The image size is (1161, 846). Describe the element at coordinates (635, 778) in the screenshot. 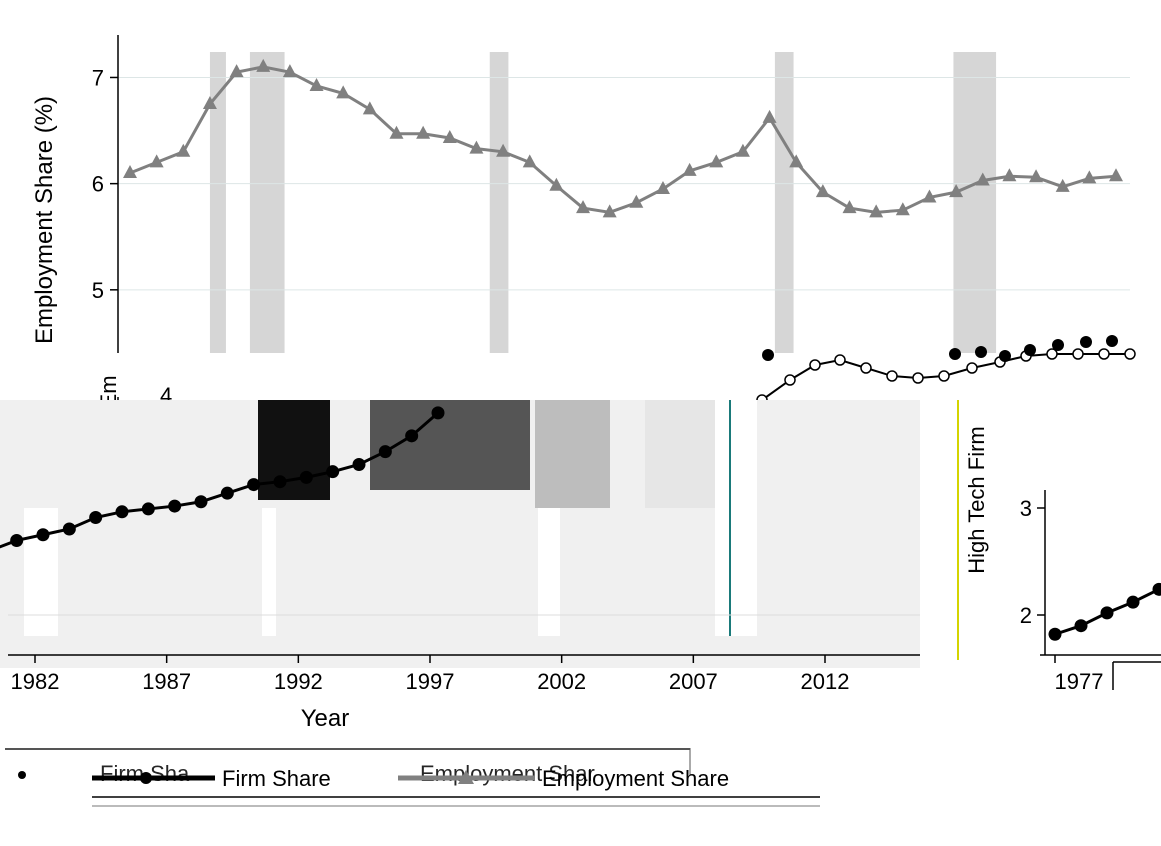

I see `legend-employment-label: Employment Share` at that location.